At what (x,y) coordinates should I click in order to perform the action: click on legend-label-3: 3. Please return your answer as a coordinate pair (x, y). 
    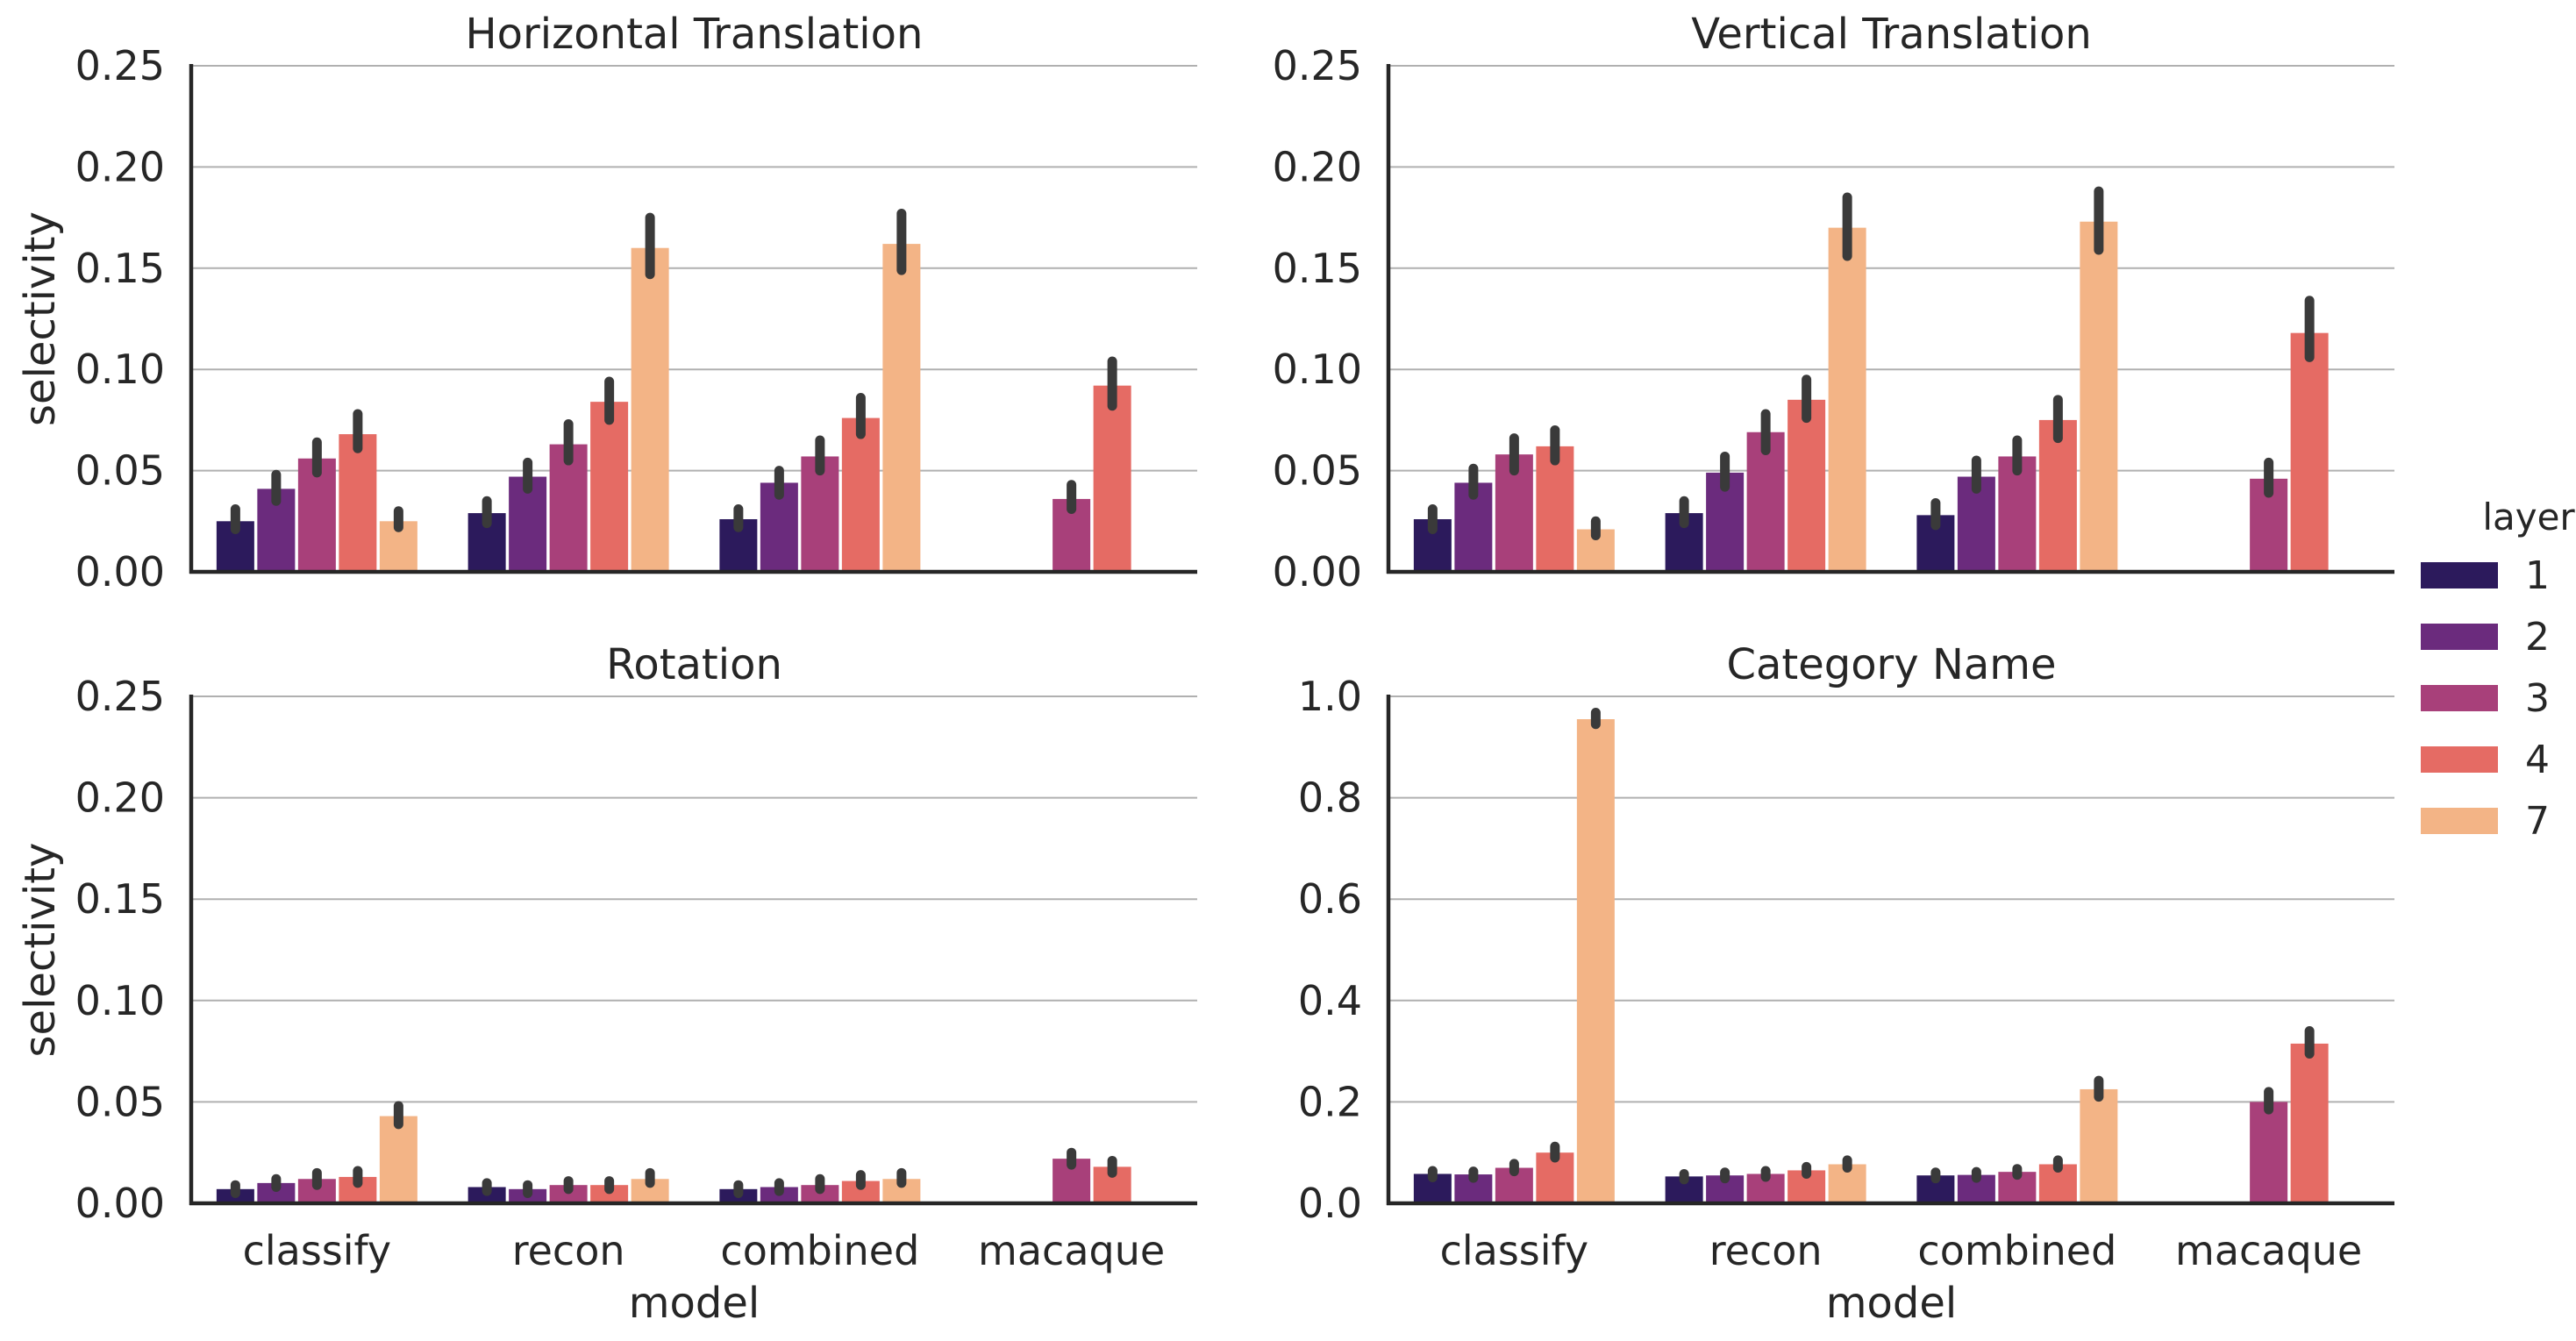
    Looking at the image, I should click on (2538, 698).